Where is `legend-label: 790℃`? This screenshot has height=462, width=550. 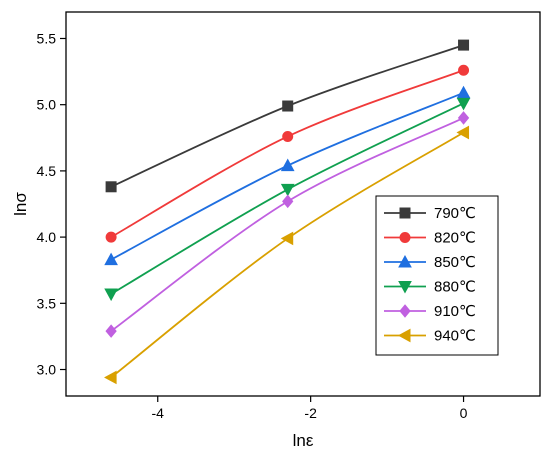
legend-label: 790℃ is located at coordinates (455, 213).